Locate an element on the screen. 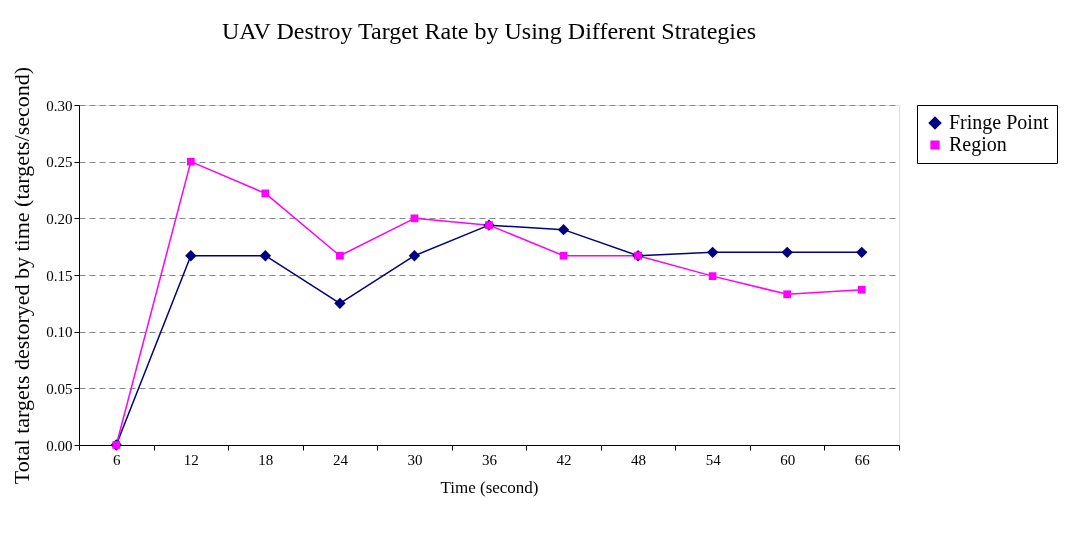 The height and width of the screenshot is (558, 1090). y-tick-label: 0.20 is located at coordinates (59, 218).